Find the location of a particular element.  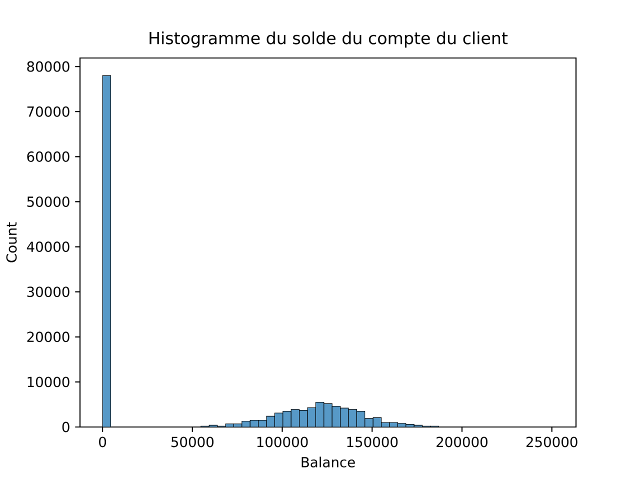

y-axis-title: Count is located at coordinates (11, 242).